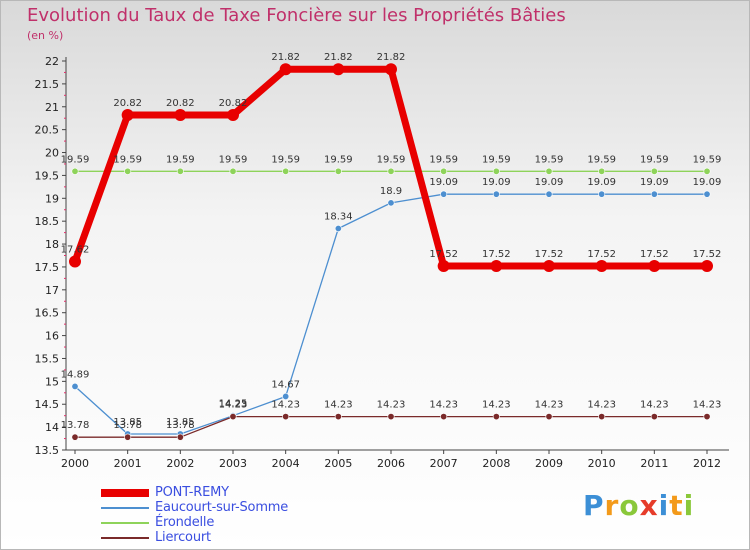 This screenshot has width=750, height=550. I want to click on logo-letter: t, so click(676, 505).